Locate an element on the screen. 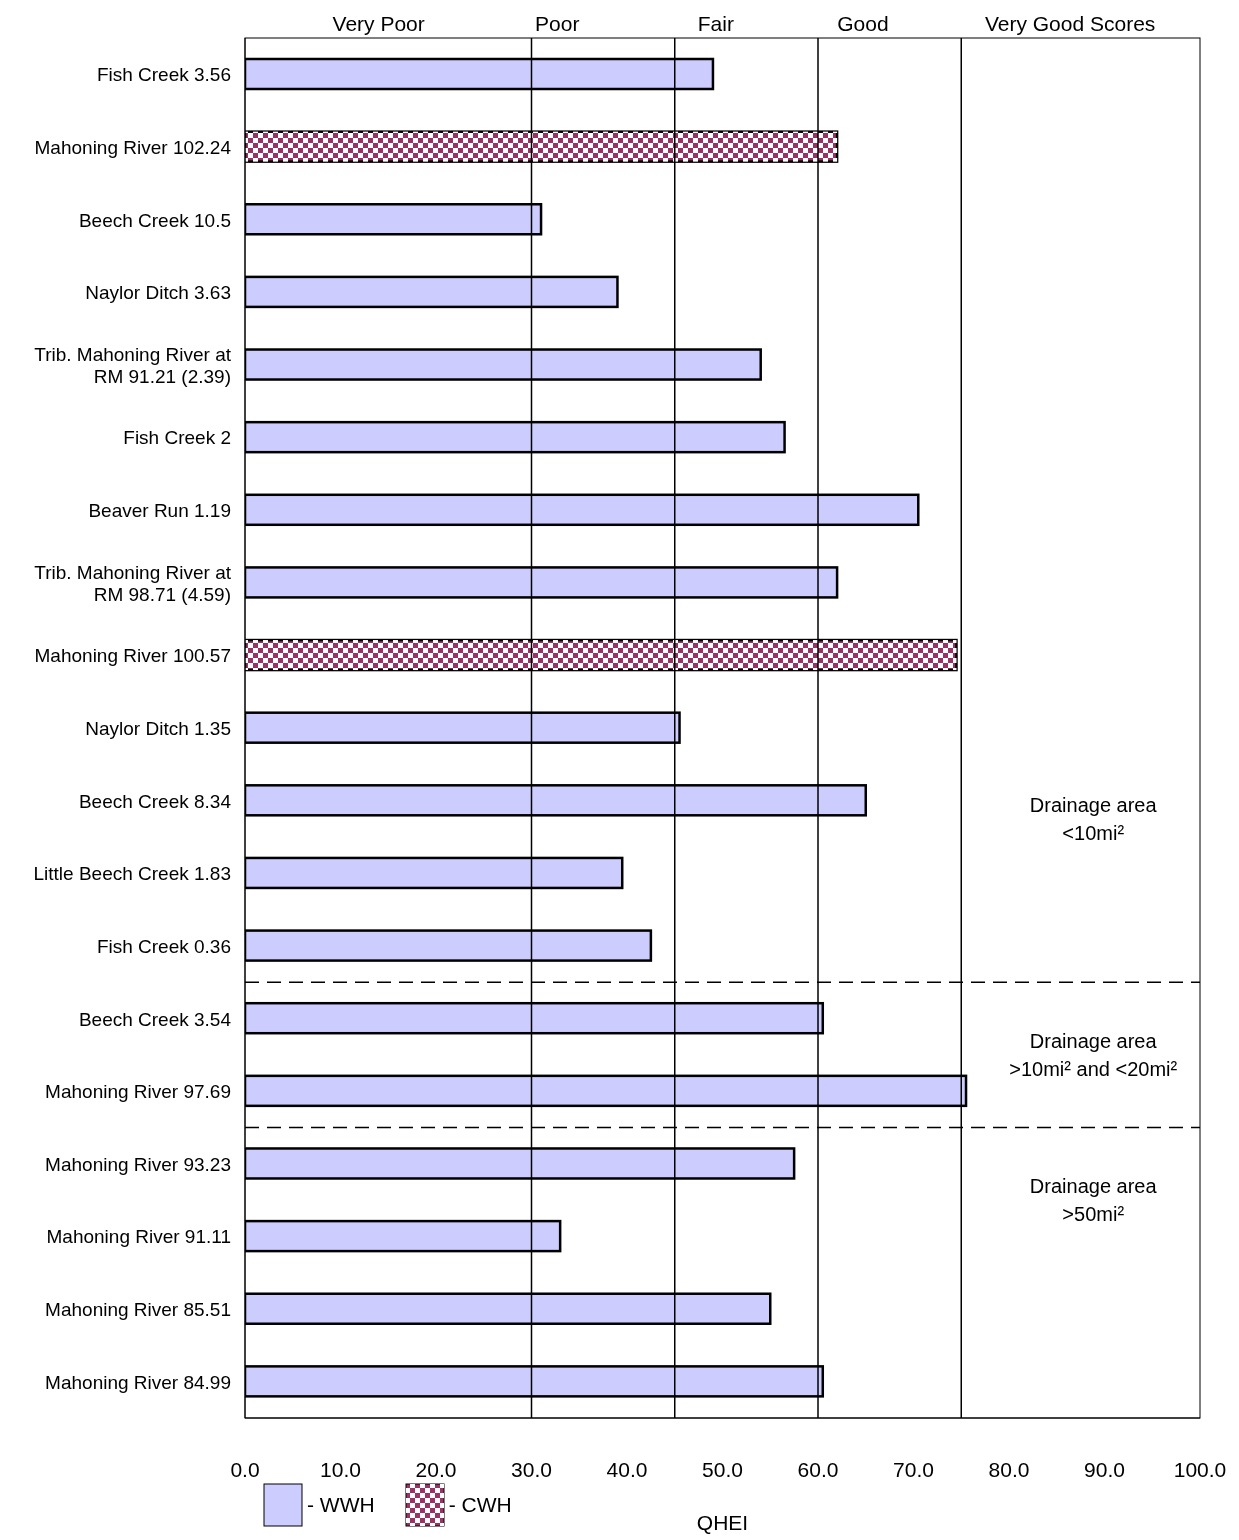 The width and height of the screenshot is (1239, 1540). x-tick-label: 30.0 is located at coordinates (531, 1469).